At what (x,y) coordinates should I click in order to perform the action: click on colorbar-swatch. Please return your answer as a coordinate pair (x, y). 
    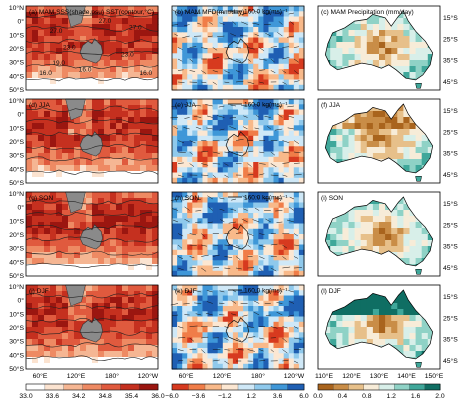
    Looking at the image, I should click on (263, 387).